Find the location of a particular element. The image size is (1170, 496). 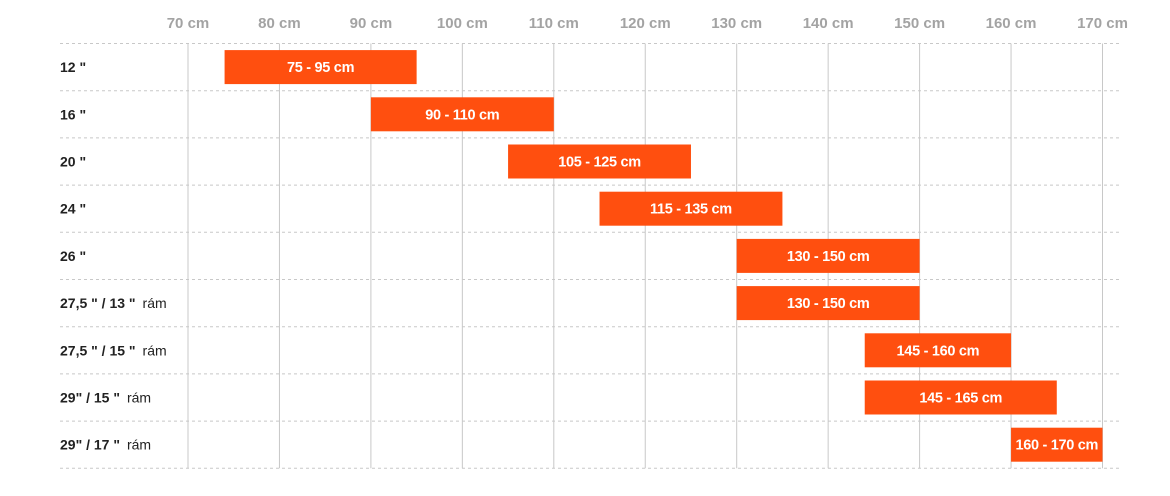

x-tick-label: 170 cm is located at coordinates (1102, 23).